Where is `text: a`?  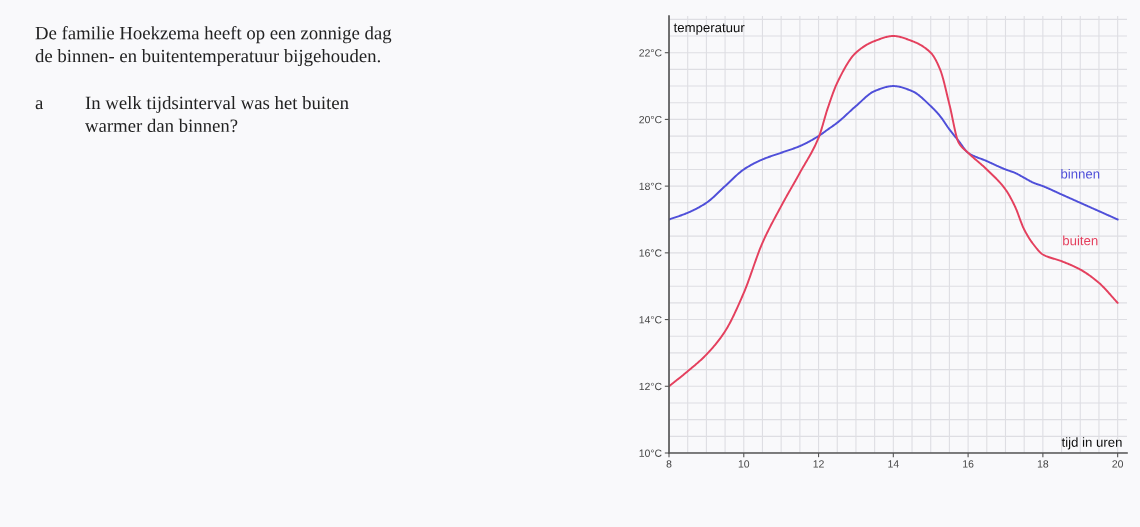
text: a is located at coordinates (39, 105).